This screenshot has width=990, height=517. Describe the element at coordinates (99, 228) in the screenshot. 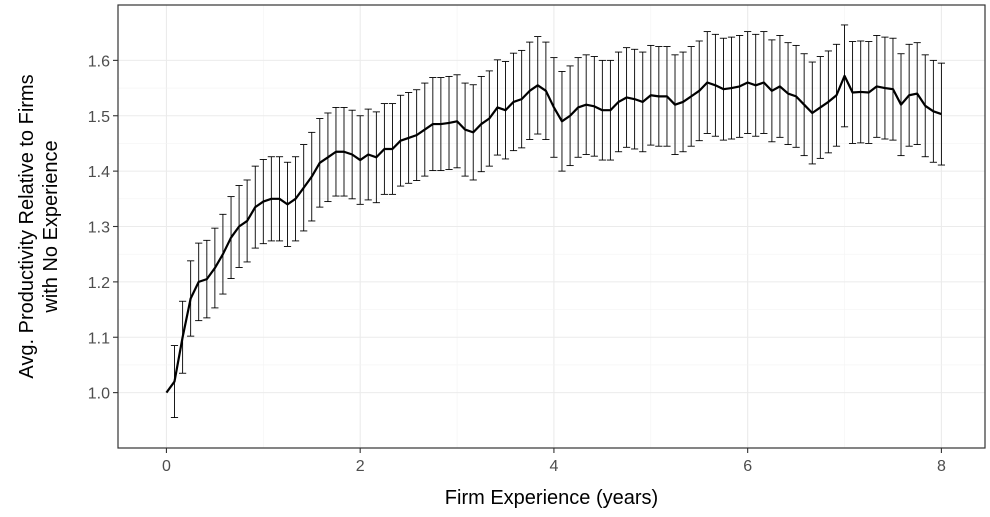

I see `y-tick-label: 1.3` at that location.